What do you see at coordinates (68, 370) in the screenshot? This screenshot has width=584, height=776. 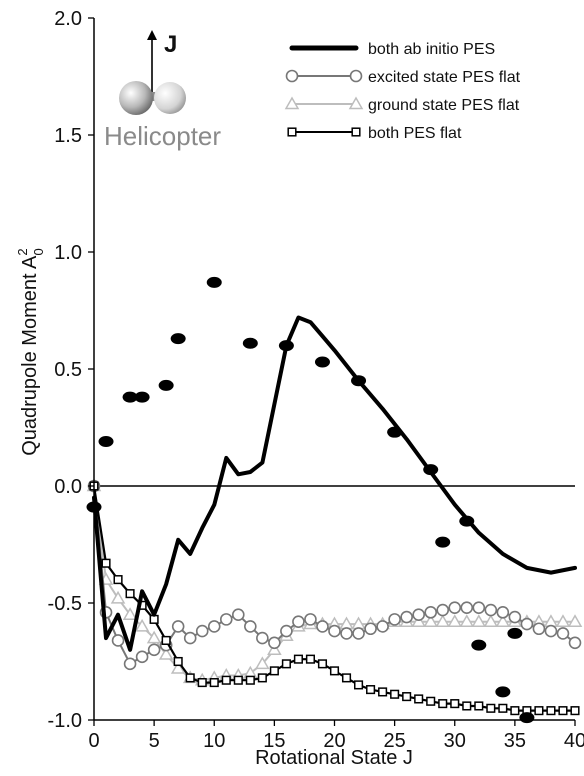 I see `y-tick-label: 0.5` at bounding box center [68, 370].